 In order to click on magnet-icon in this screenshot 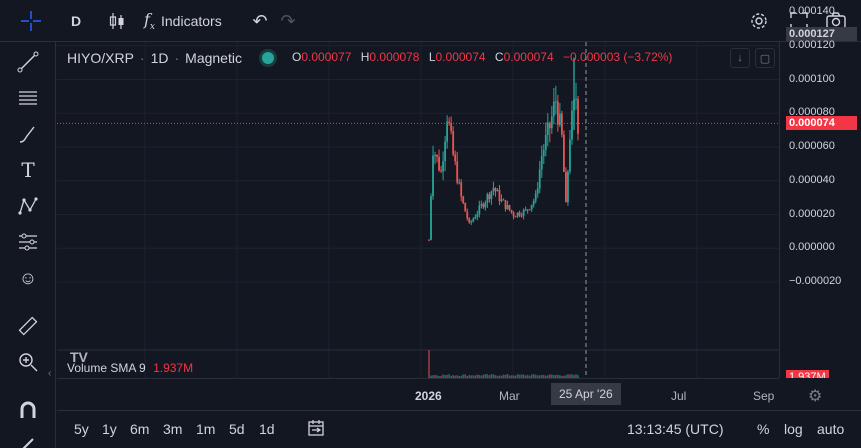, I will do `click(28, 410)`.